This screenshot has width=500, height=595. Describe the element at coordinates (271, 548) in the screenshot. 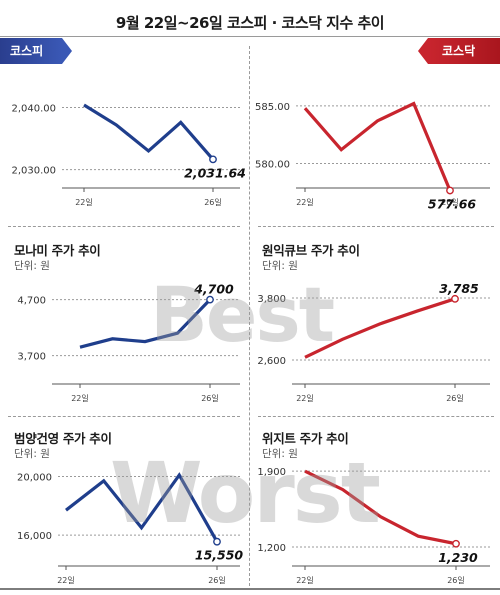

I see `y-tick-label: 1,200` at that location.